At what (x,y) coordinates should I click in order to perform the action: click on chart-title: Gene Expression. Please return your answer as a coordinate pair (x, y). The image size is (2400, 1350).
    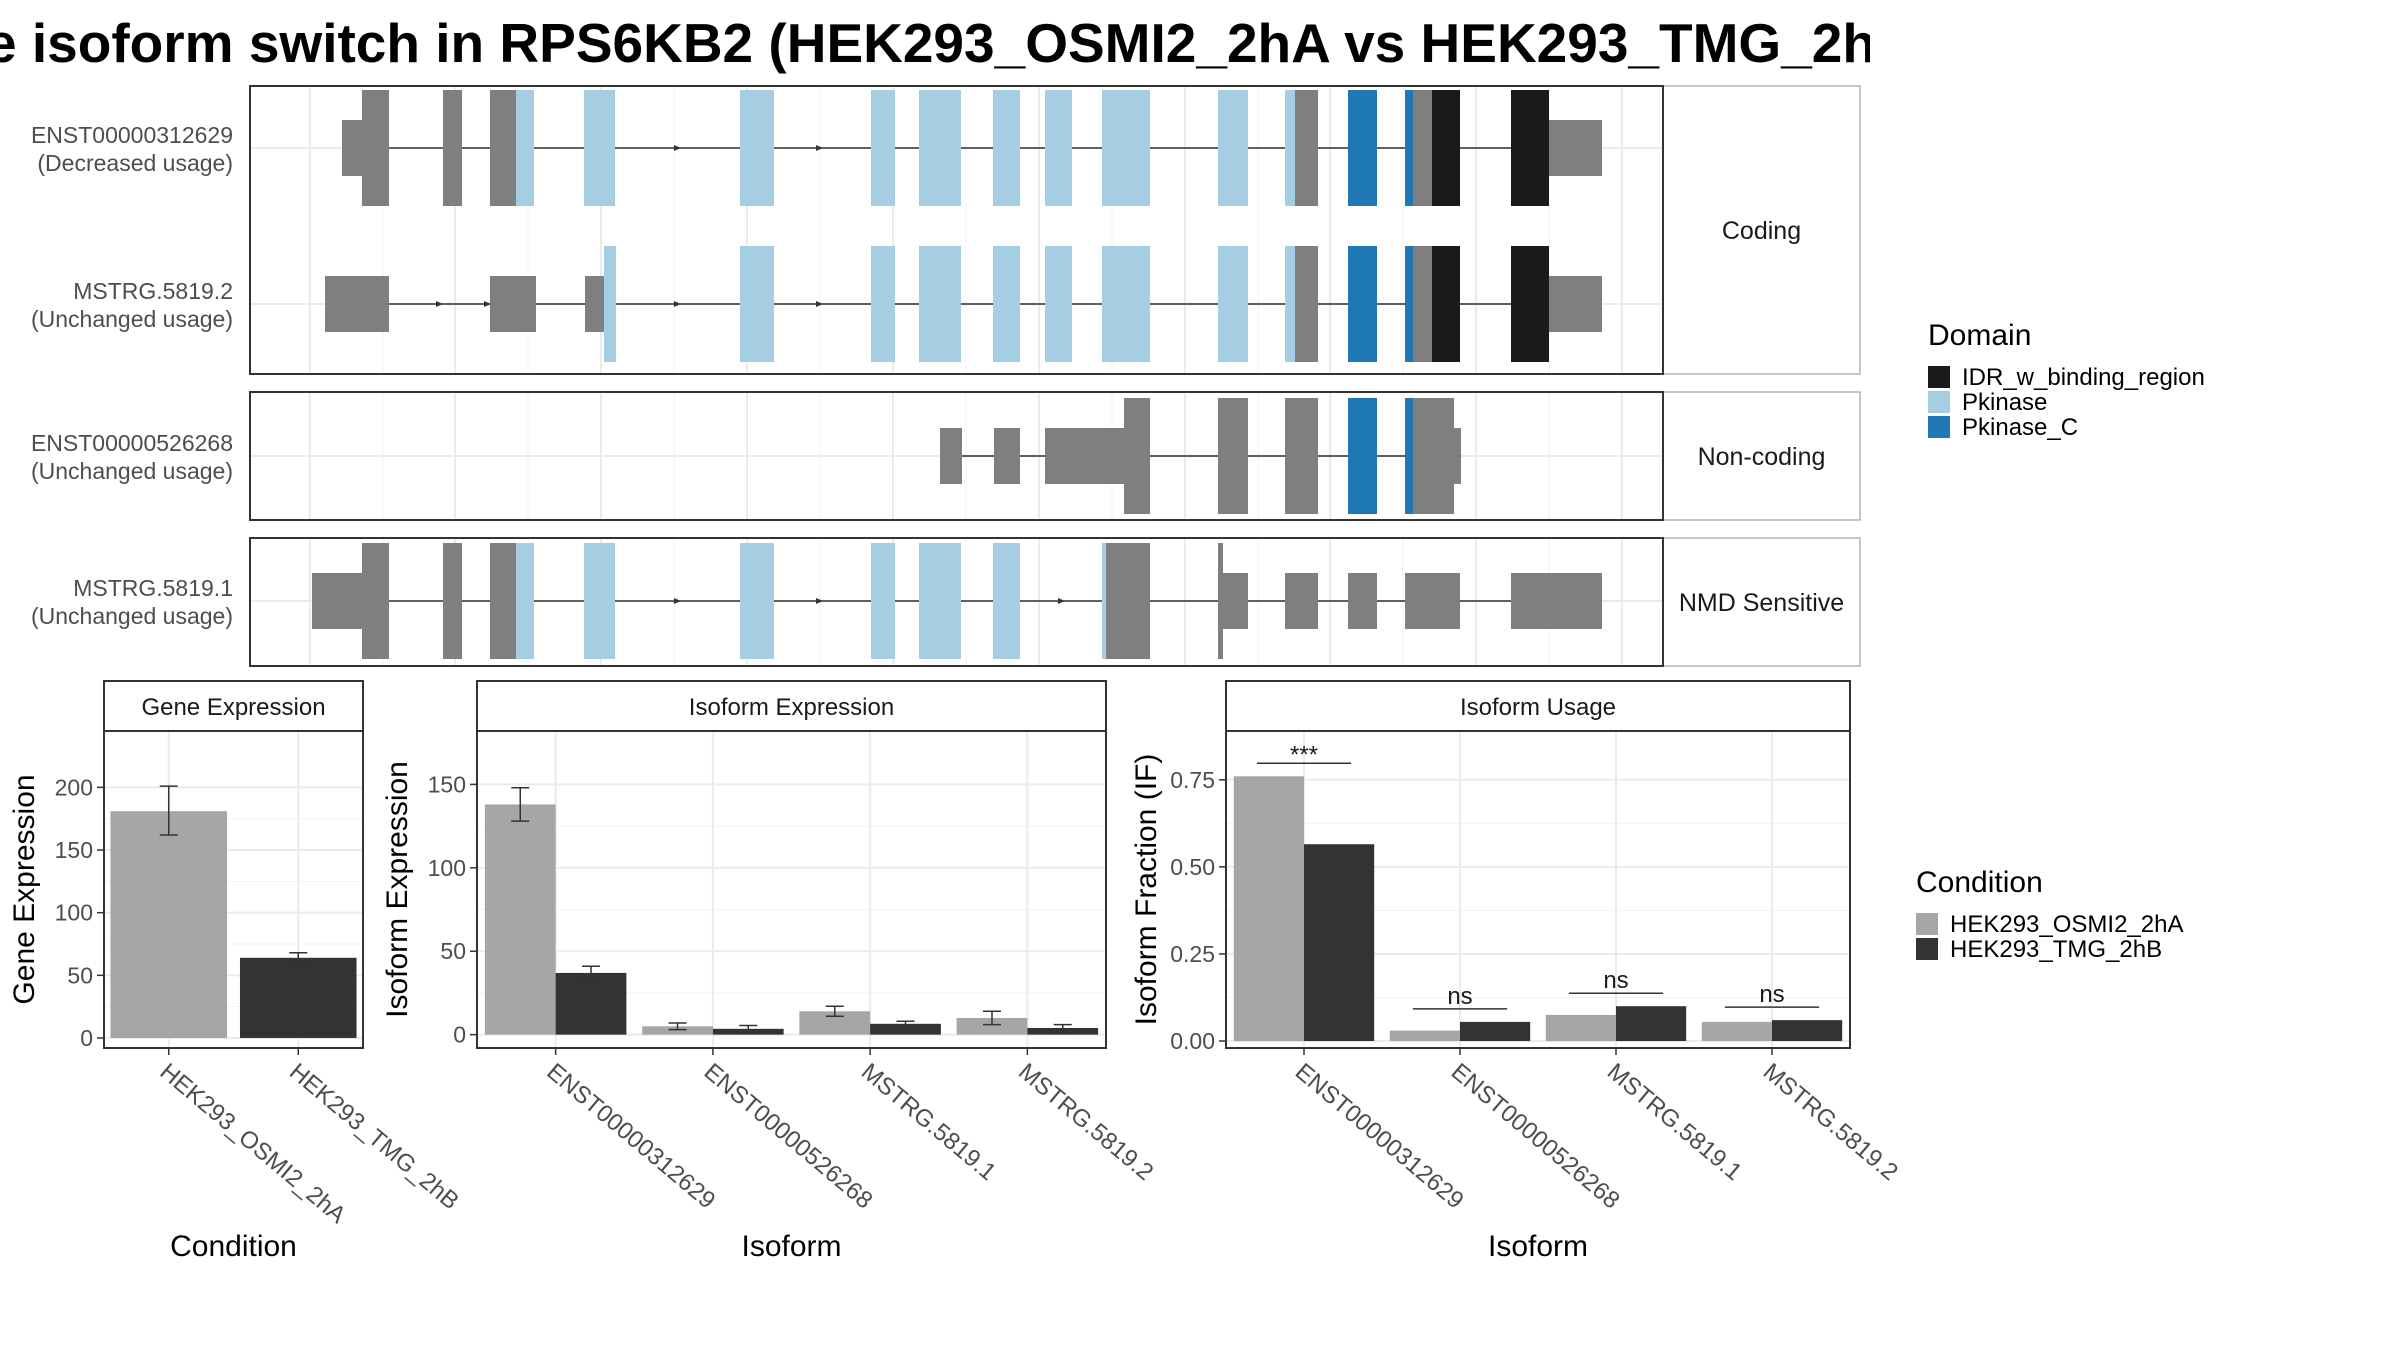
    Looking at the image, I should click on (233, 707).